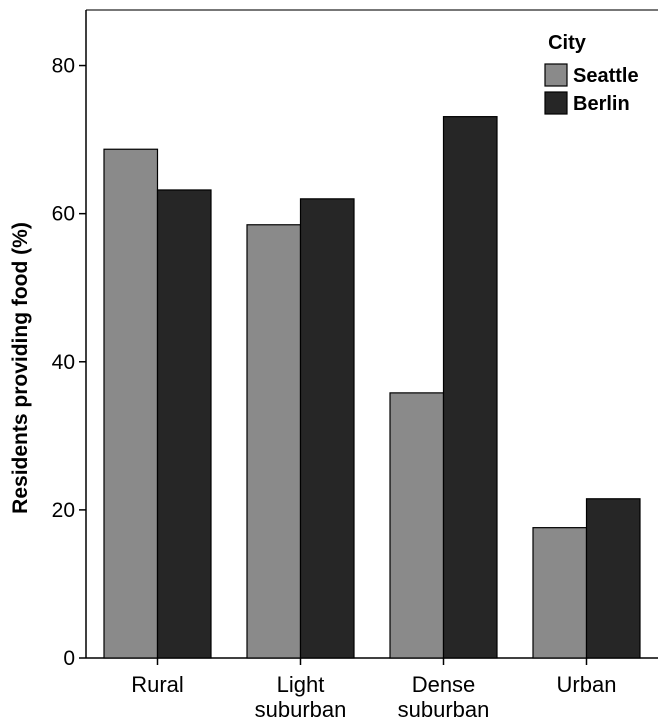 This screenshot has height=728, width=660. I want to click on x-tick-label-line: Rural, so click(157, 684).